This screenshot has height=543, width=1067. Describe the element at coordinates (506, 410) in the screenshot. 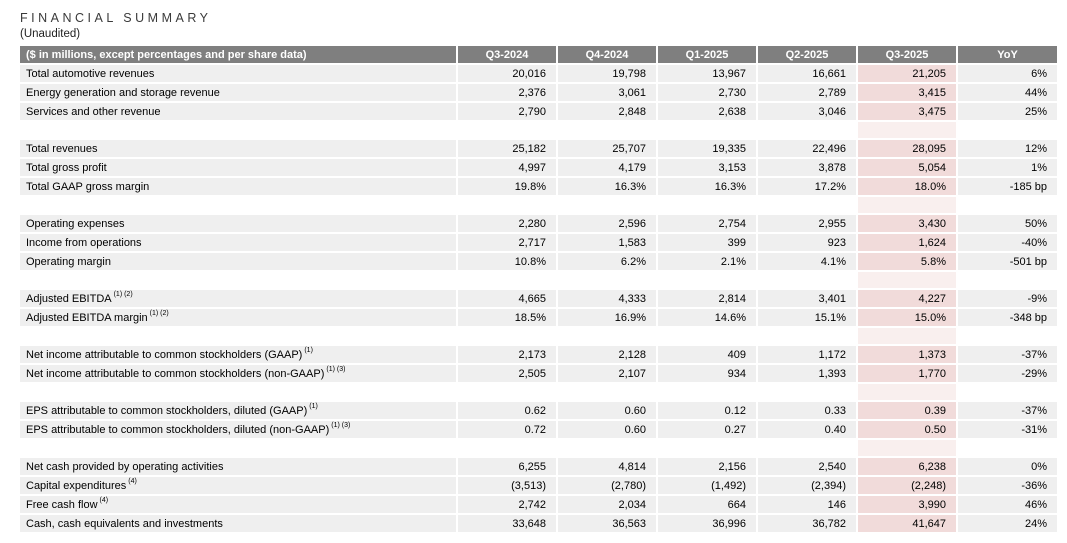

I see `value-cell: 0.62` at that location.